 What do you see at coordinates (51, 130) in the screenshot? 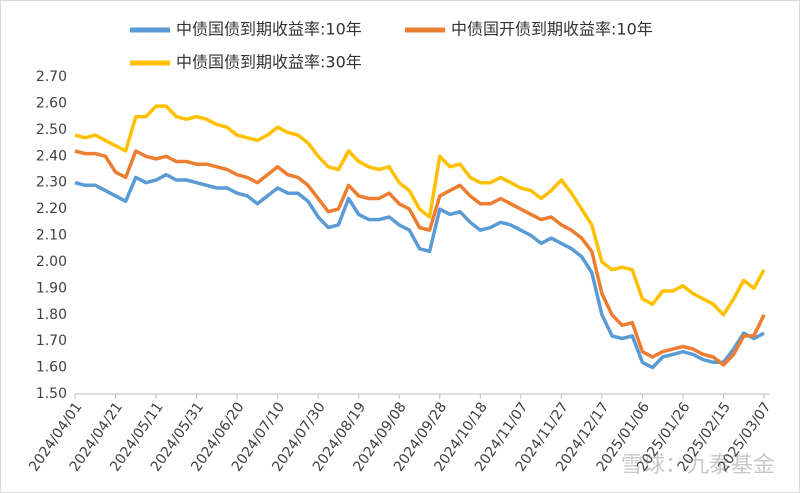
I see `y-tick-label: 2.50` at bounding box center [51, 130].